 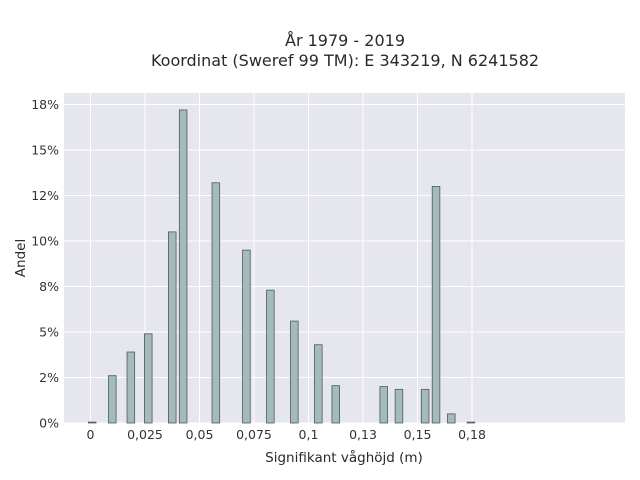 I want to click on x-tick-label: 0,1, so click(x=309, y=434).